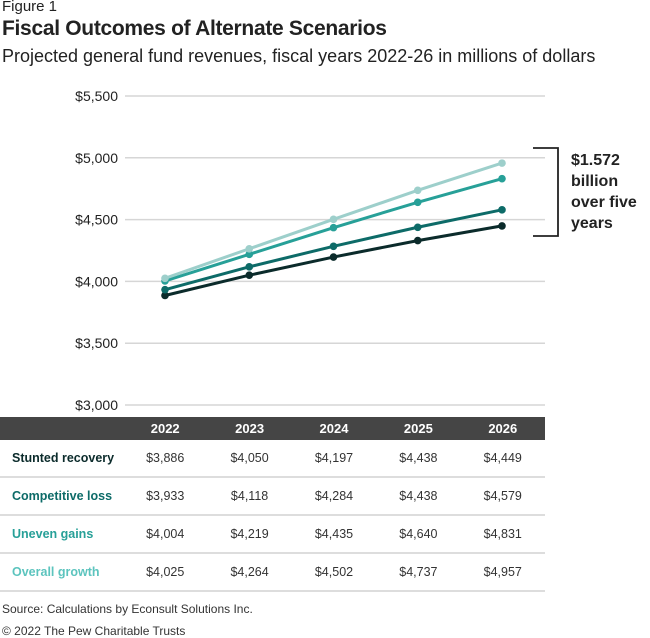 The height and width of the screenshot is (638, 650). Describe the element at coordinates (249, 459) in the screenshot. I see `value-cell: $4,050` at that location.